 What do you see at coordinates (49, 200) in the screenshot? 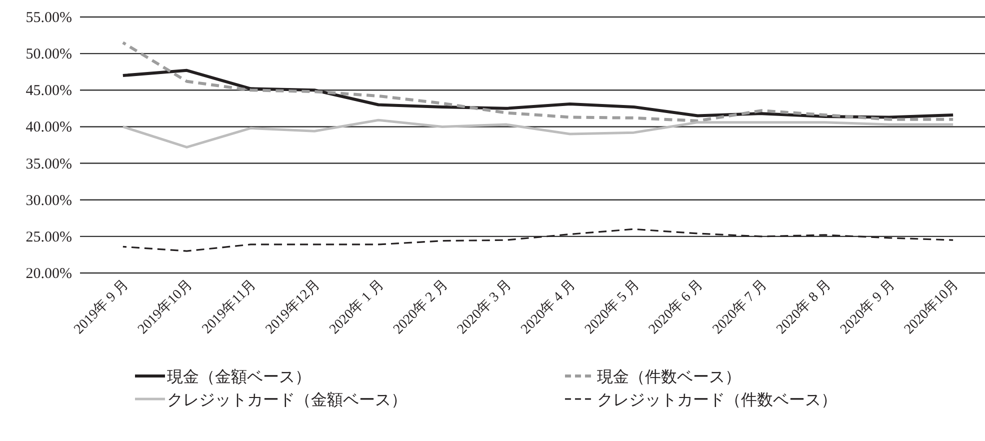
I see `y-tick-label: 30.00%` at bounding box center [49, 200].